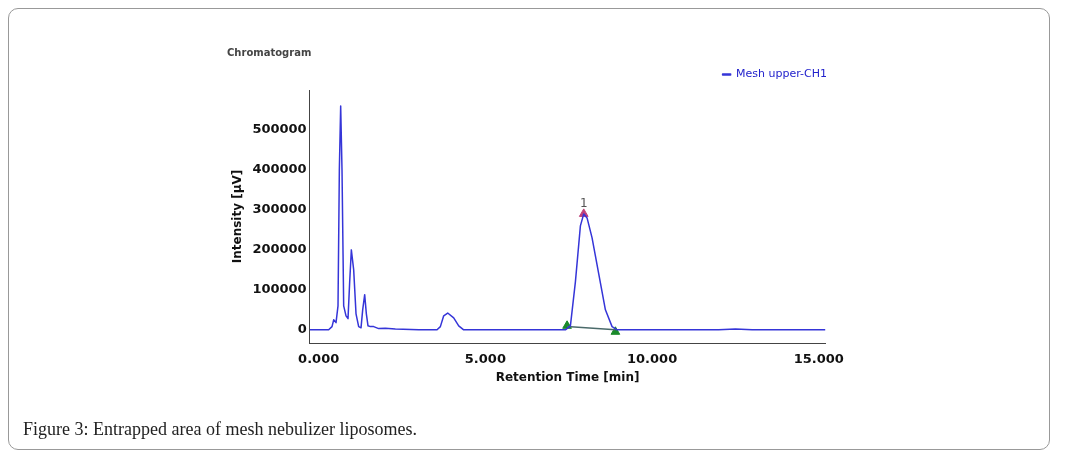  Describe the element at coordinates (567, 376) in the screenshot. I see `x-axis-title: Retention Time [min]` at that location.